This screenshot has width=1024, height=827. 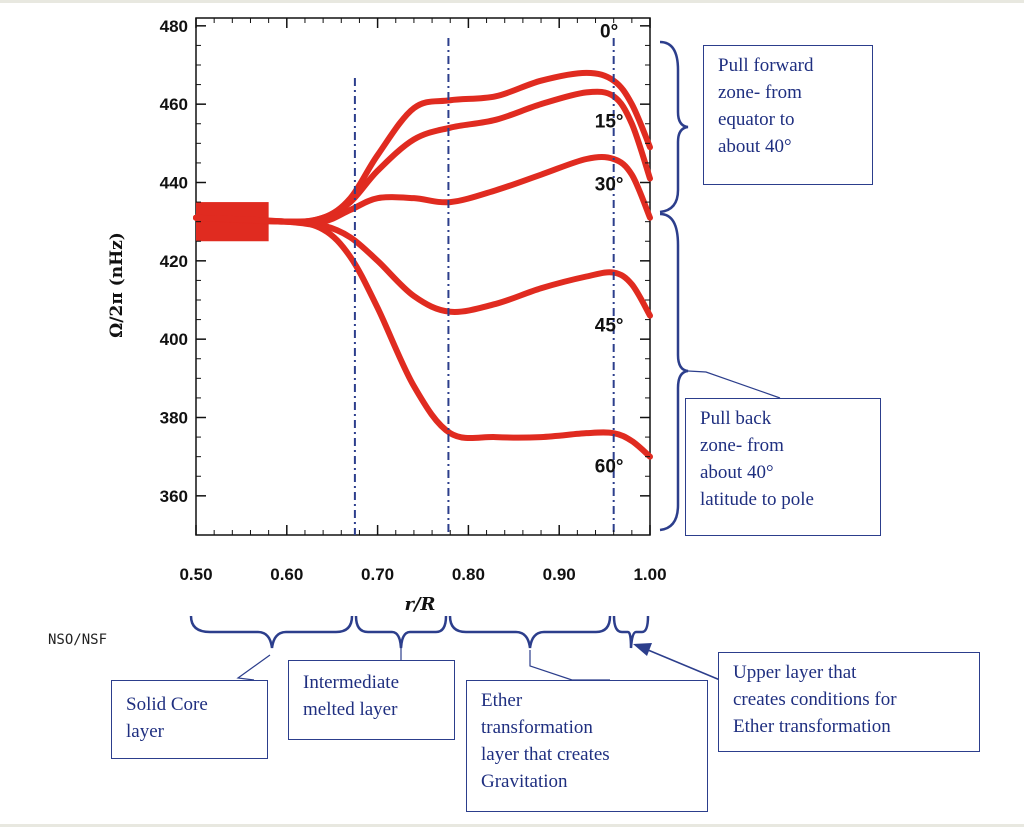 What do you see at coordinates (401, 632) in the screenshot?
I see `intermediate-brace` at bounding box center [401, 632].